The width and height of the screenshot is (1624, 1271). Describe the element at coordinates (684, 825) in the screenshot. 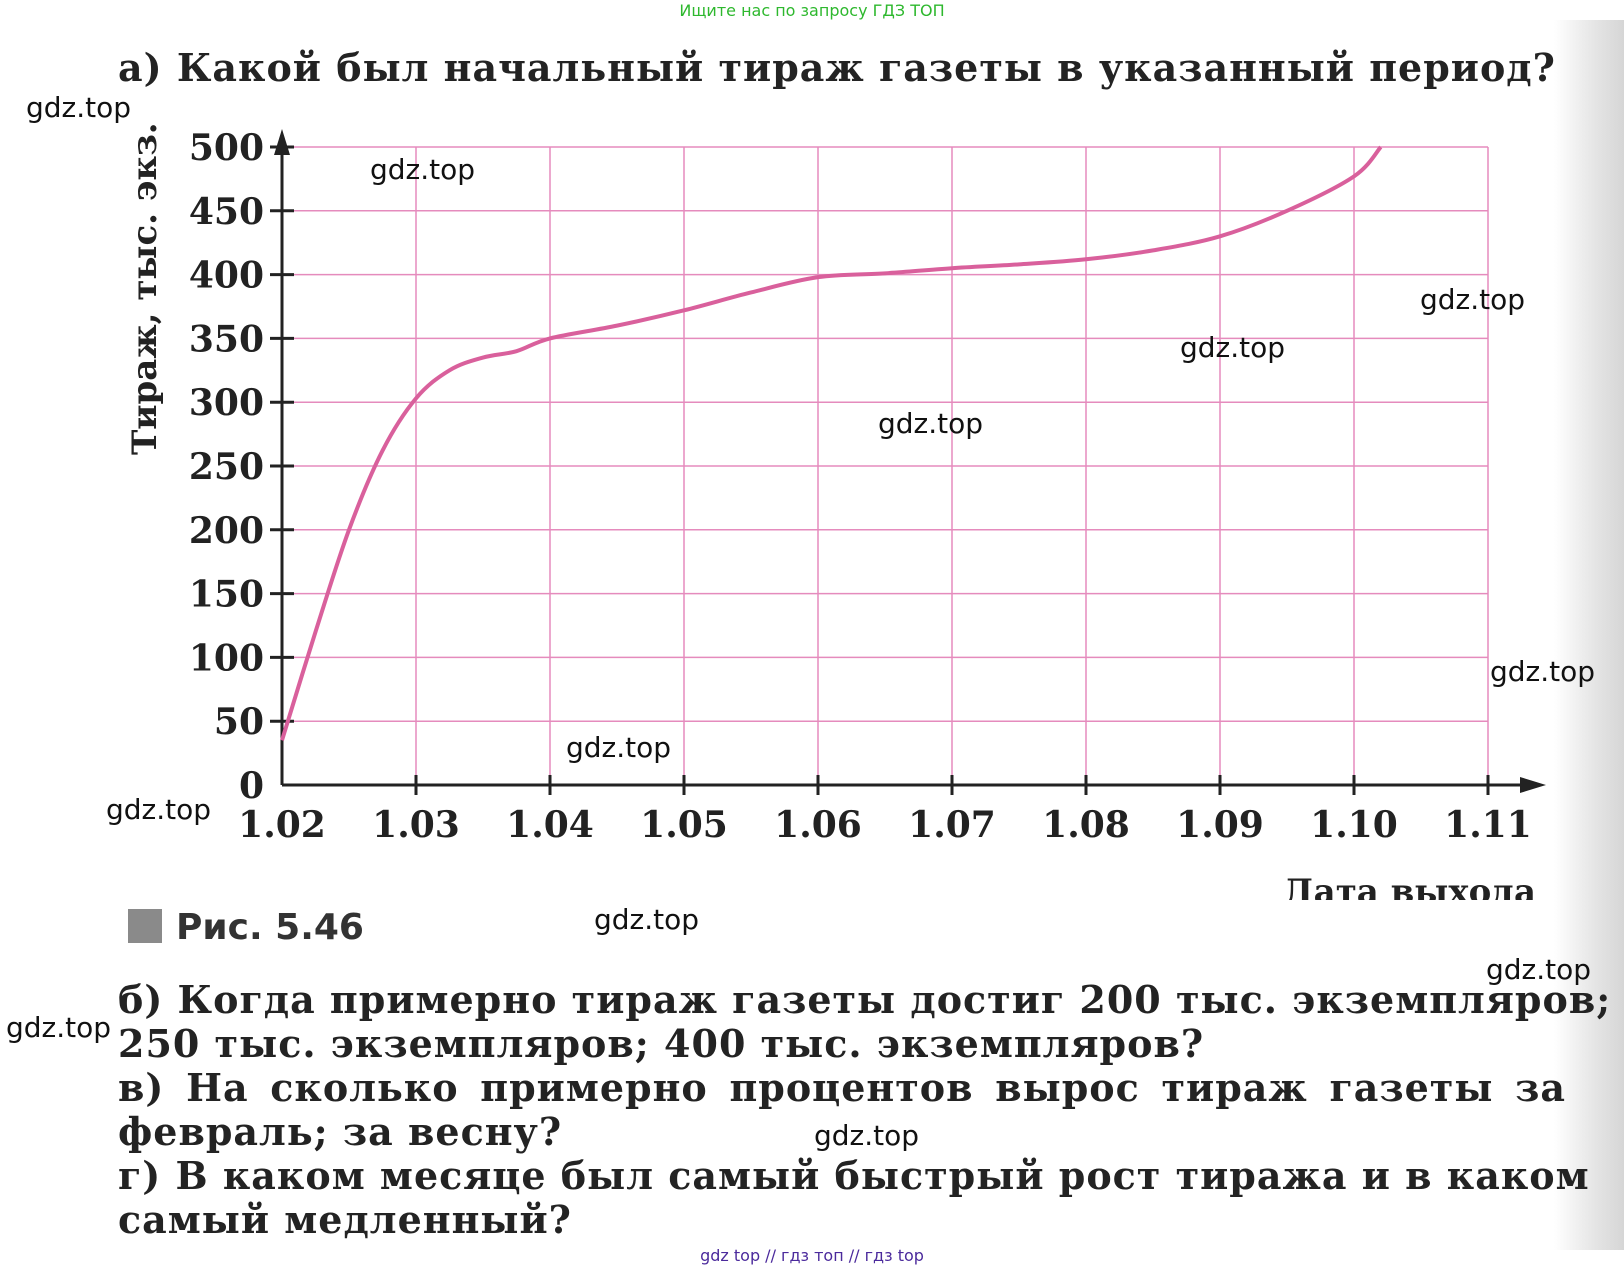

I see `x-tick-label: 1.05` at that location.